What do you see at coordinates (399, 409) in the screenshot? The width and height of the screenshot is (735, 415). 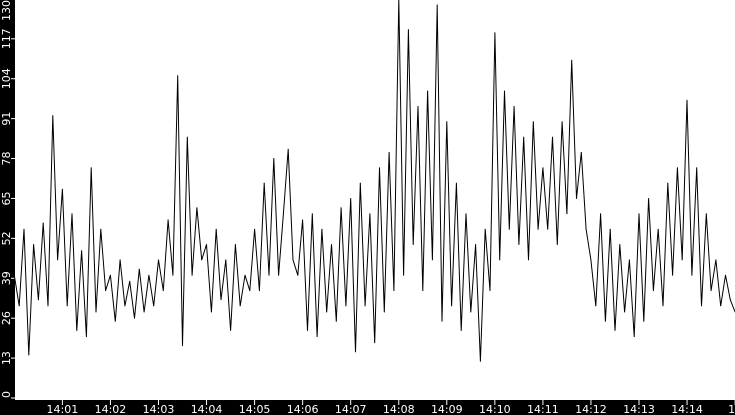 I see `x-tick-label: 14:08` at bounding box center [399, 409].